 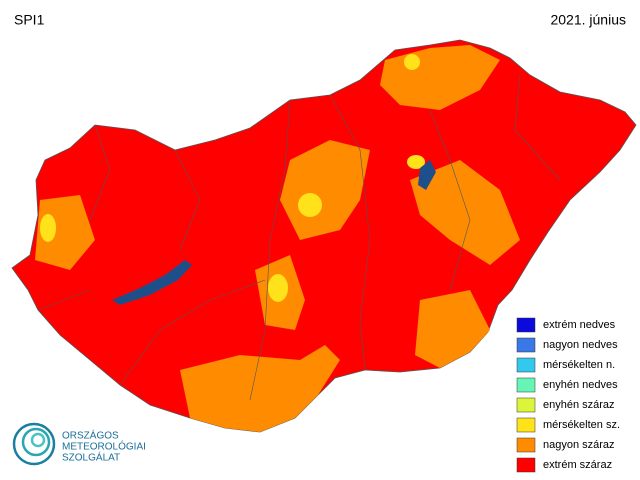 I want to click on legend-label: enyhén száraz, so click(x=579, y=405).